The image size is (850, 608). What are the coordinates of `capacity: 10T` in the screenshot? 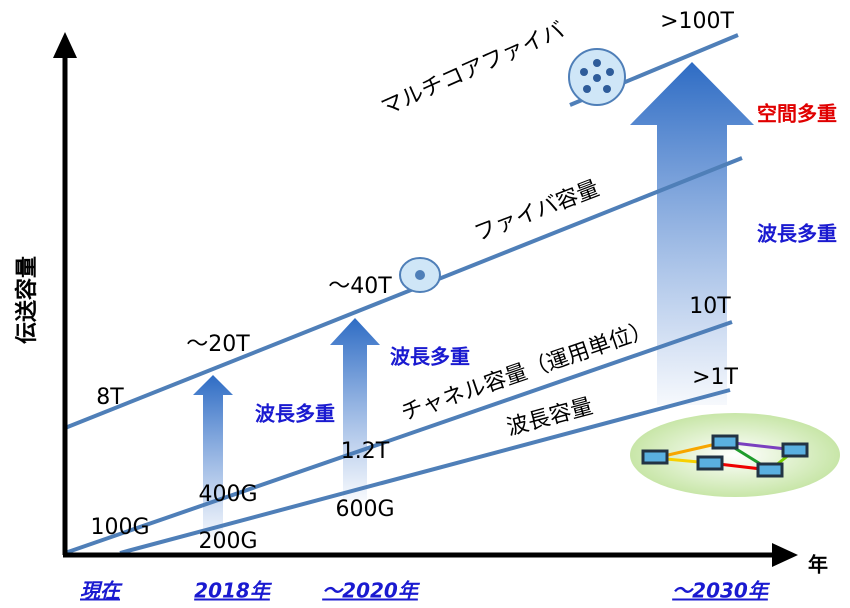 It's located at (710, 306).